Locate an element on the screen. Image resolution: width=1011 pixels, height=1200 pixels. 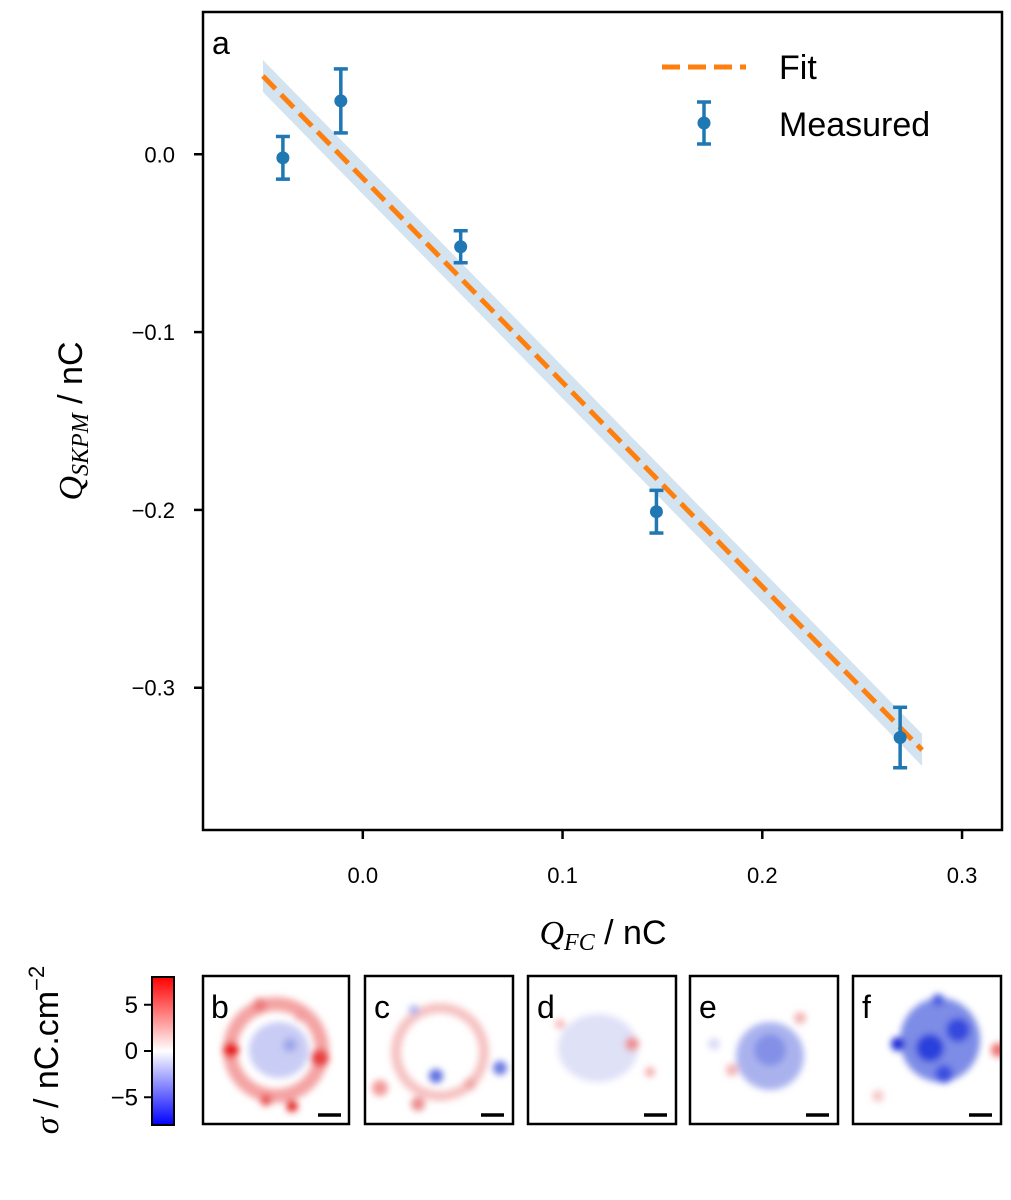
legend-fit-label: Fit is located at coordinates (798, 68).